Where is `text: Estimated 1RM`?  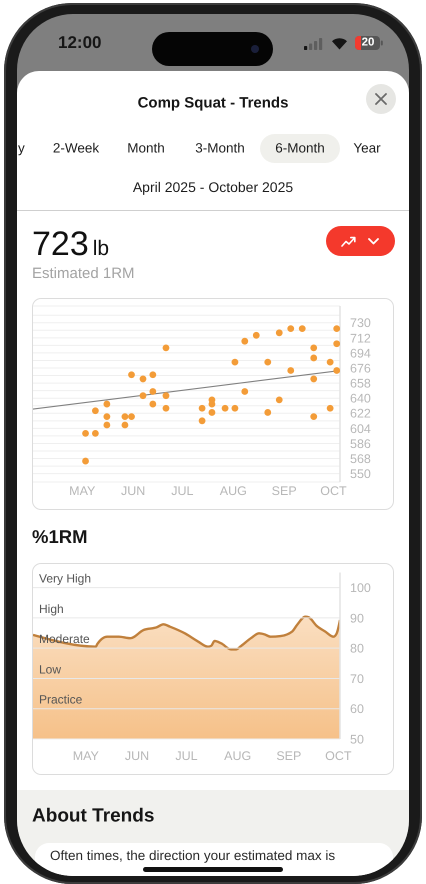 text: Estimated 1RM is located at coordinates (83, 274).